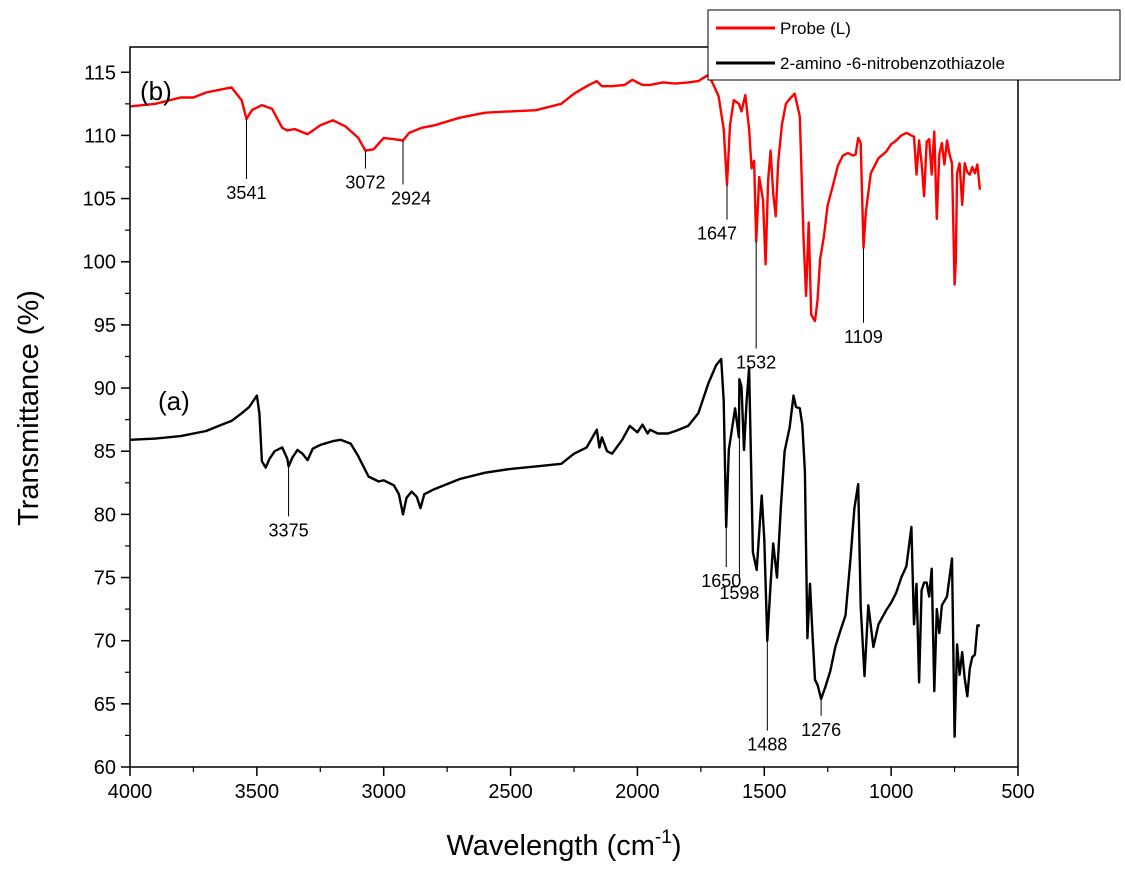 Image resolution: width=1125 pixels, height=880 pixels. Describe the element at coordinates (105, 642) in the screenshot. I see `y-tick-label: 70` at that location.